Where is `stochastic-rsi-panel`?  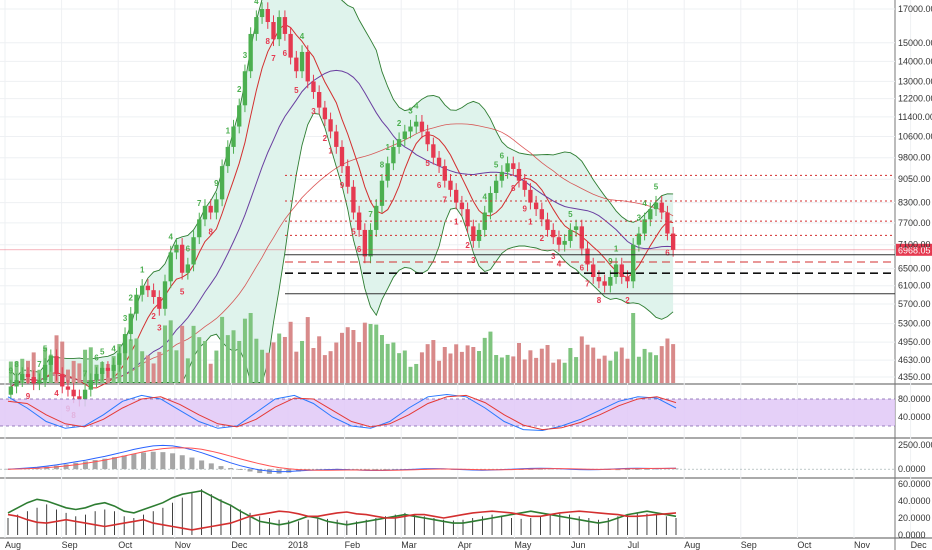
stochastic-rsi-panel is located at coordinates (447, 412).